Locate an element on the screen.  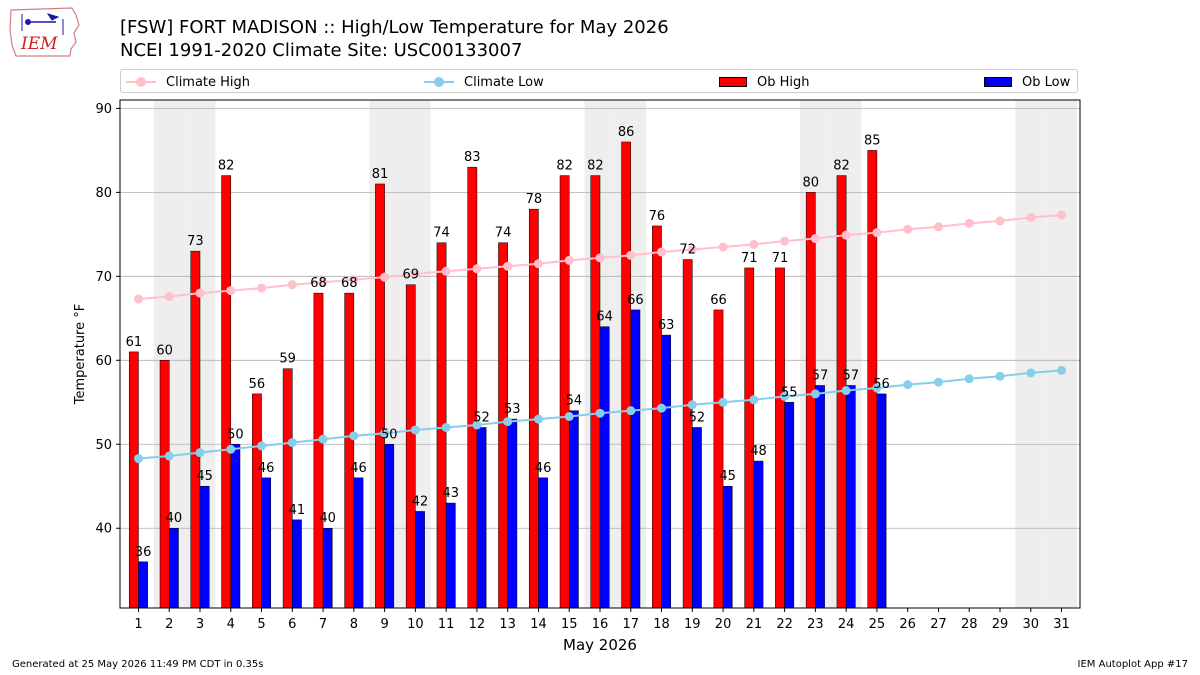
iem-logo: IEM is located at coordinates (44, 32).